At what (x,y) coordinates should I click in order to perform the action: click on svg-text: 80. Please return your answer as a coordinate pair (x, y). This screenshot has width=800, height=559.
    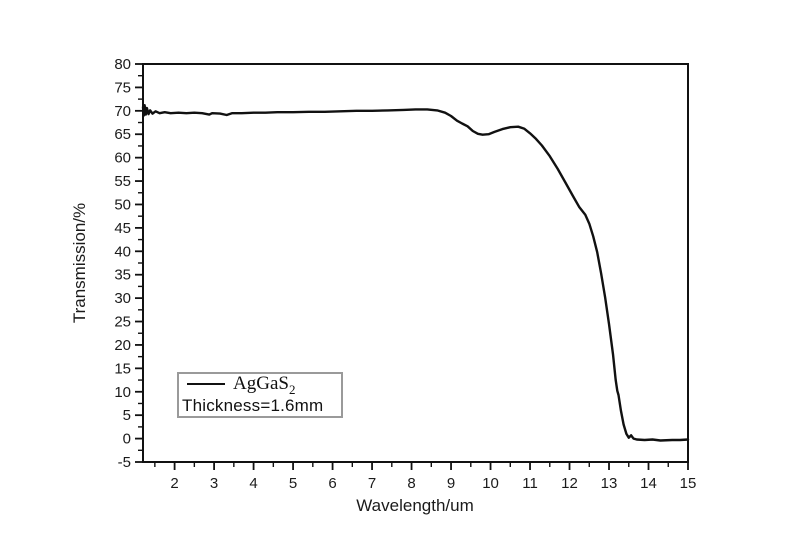
    Looking at the image, I should click on (122, 64).